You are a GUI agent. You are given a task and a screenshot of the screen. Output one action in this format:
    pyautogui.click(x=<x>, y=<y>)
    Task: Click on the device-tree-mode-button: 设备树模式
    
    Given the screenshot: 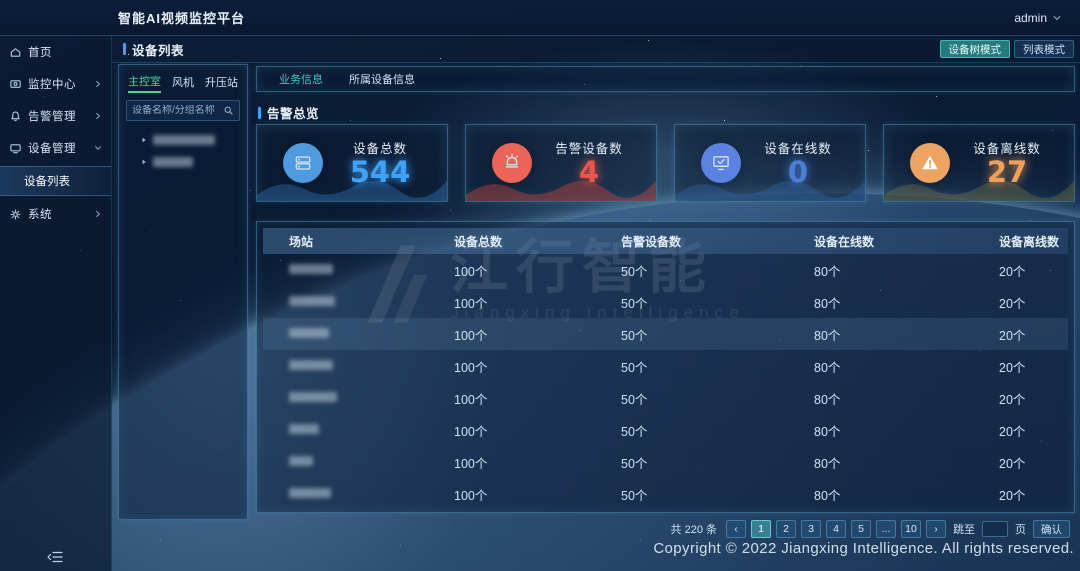 What is the action you would take?
    pyautogui.click(x=974, y=49)
    